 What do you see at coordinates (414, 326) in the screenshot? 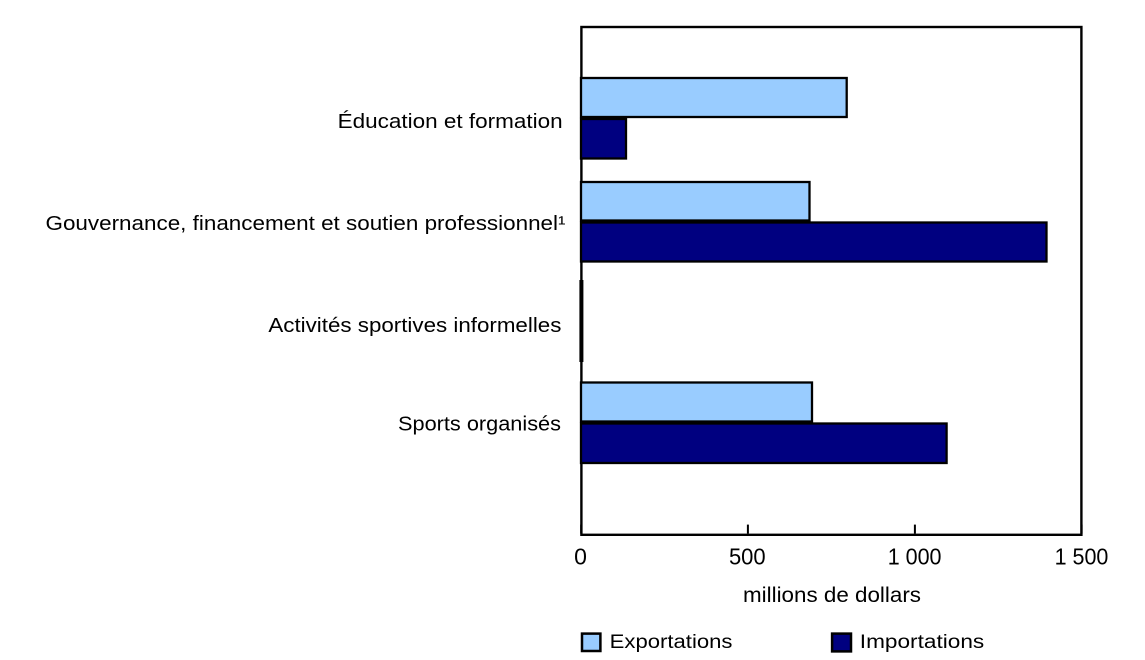
I see `svg-text:Activités sportives informelle: Activités sportives informelles` at bounding box center [414, 326].